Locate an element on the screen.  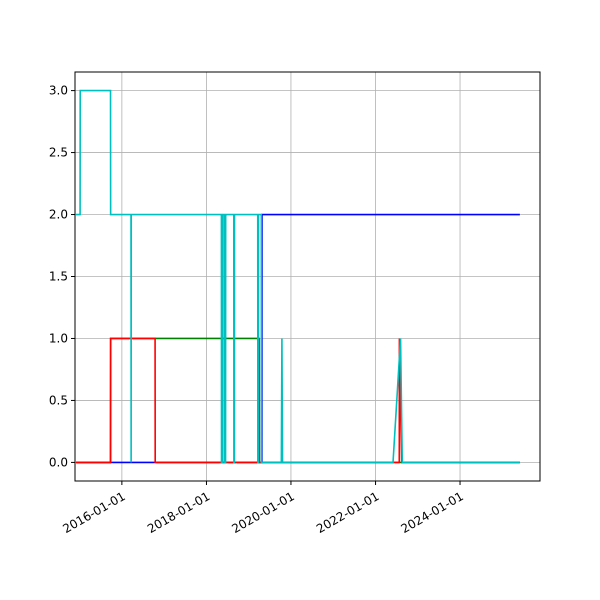
y-axis: 0.0 0.5 1.0 1.5 2.0 2.5 3.0 is located at coordinates (62, 276).